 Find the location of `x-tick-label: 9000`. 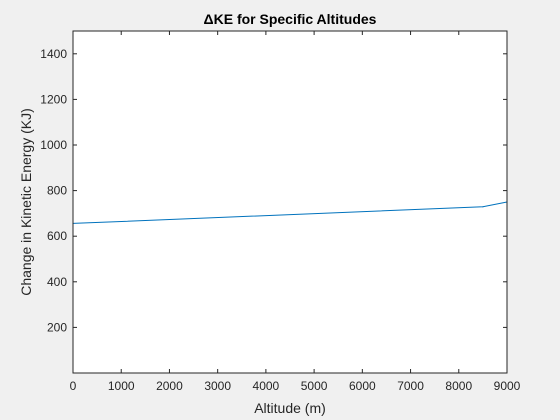

x-tick-label: 9000 is located at coordinates (507, 386).